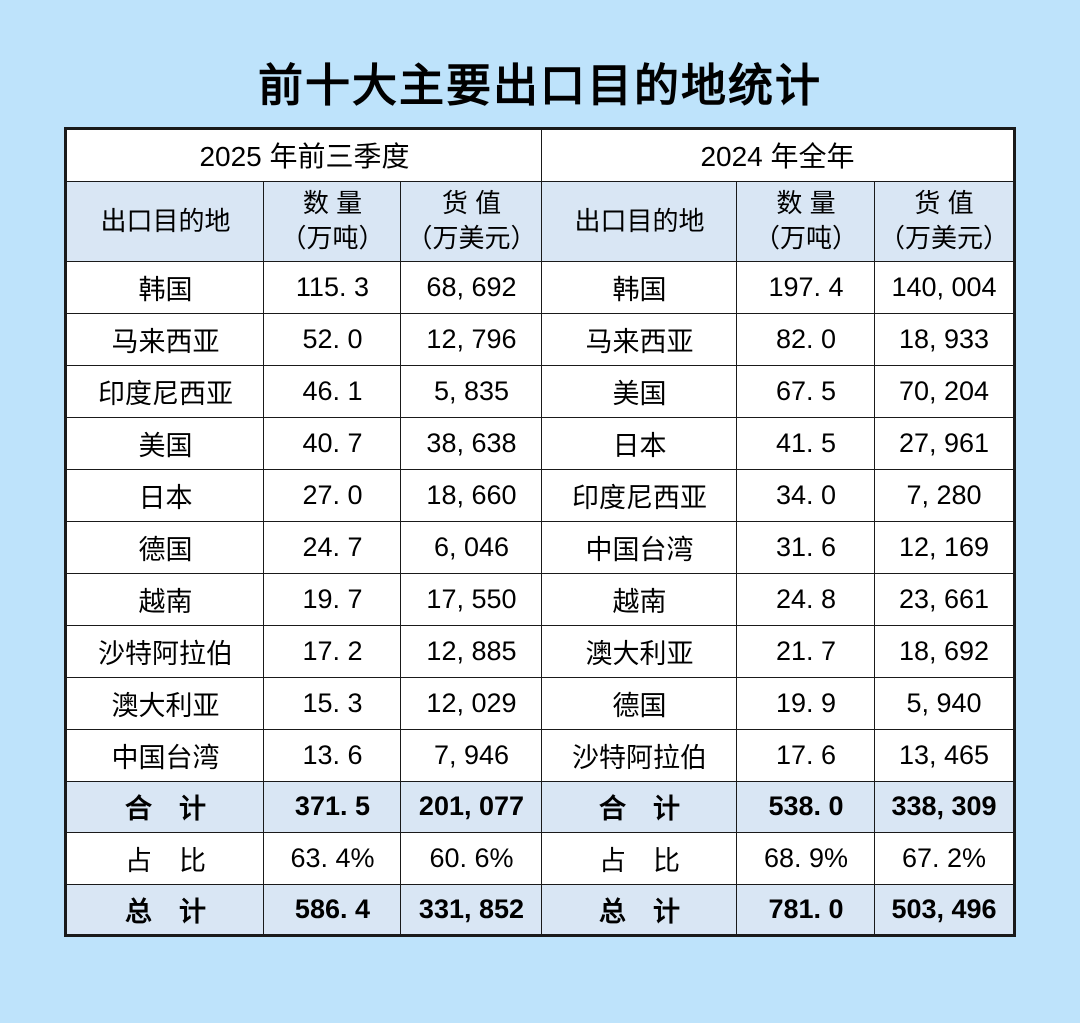 The image size is (1080, 1023). Describe the element at coordinates (944, 221) in the screenshot. I see `column-header-value-right: 货 值 （万美元）` at that location.